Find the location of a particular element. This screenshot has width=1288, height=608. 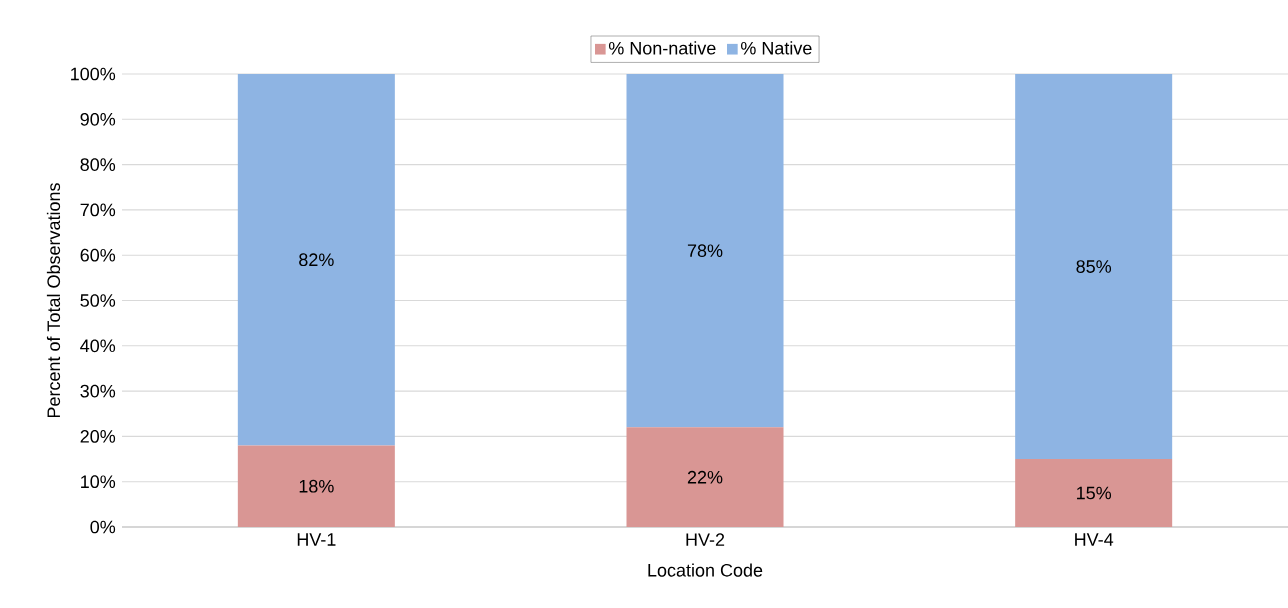

x-axis-title: Location Code is located at coordinates (705, 570).